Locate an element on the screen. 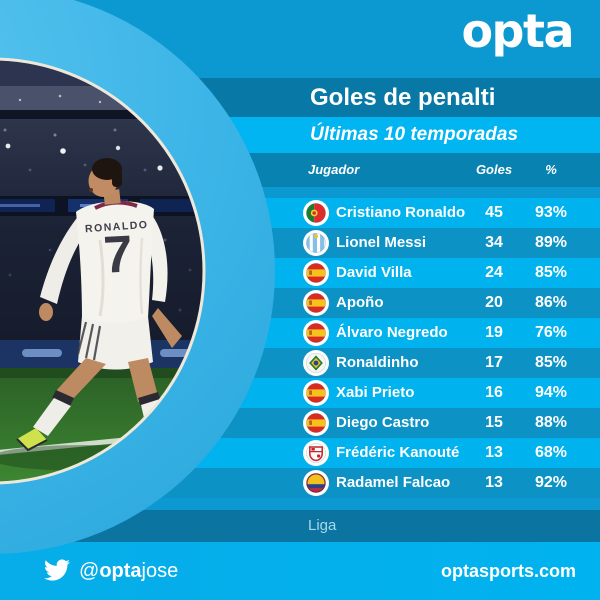 The height and width of the screenshot is (600, 600). portugal-flag-icon is located at coordinates (316, 213).